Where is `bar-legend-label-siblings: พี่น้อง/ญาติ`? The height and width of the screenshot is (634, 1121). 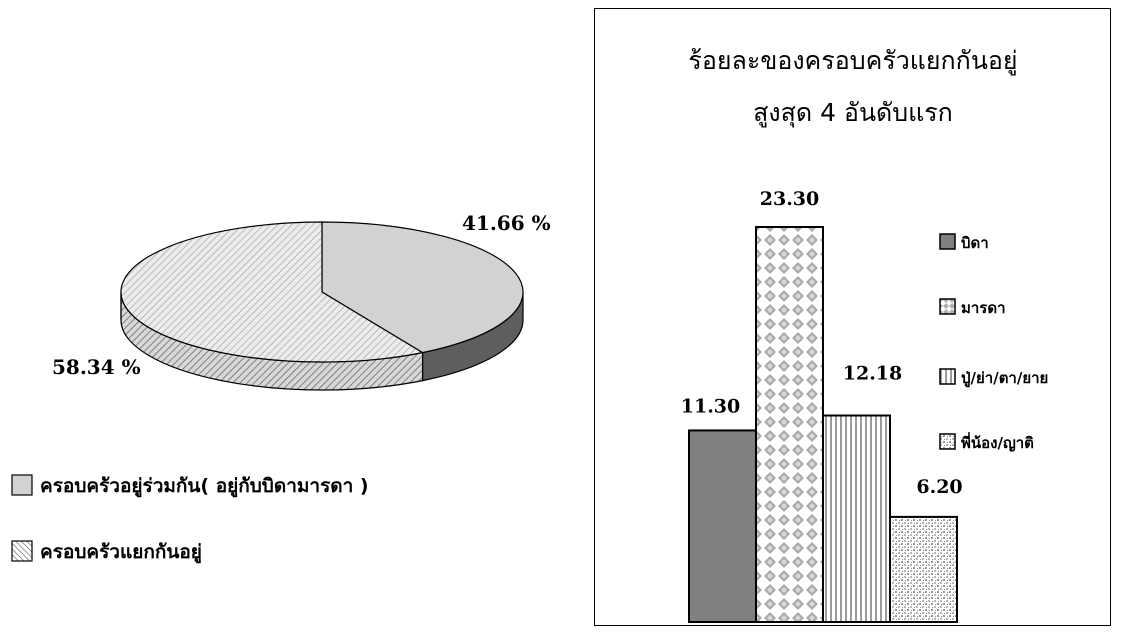
bar-legend-label-siblings: พี่น้อง/ญาติ is located at coordinates (997, 442).